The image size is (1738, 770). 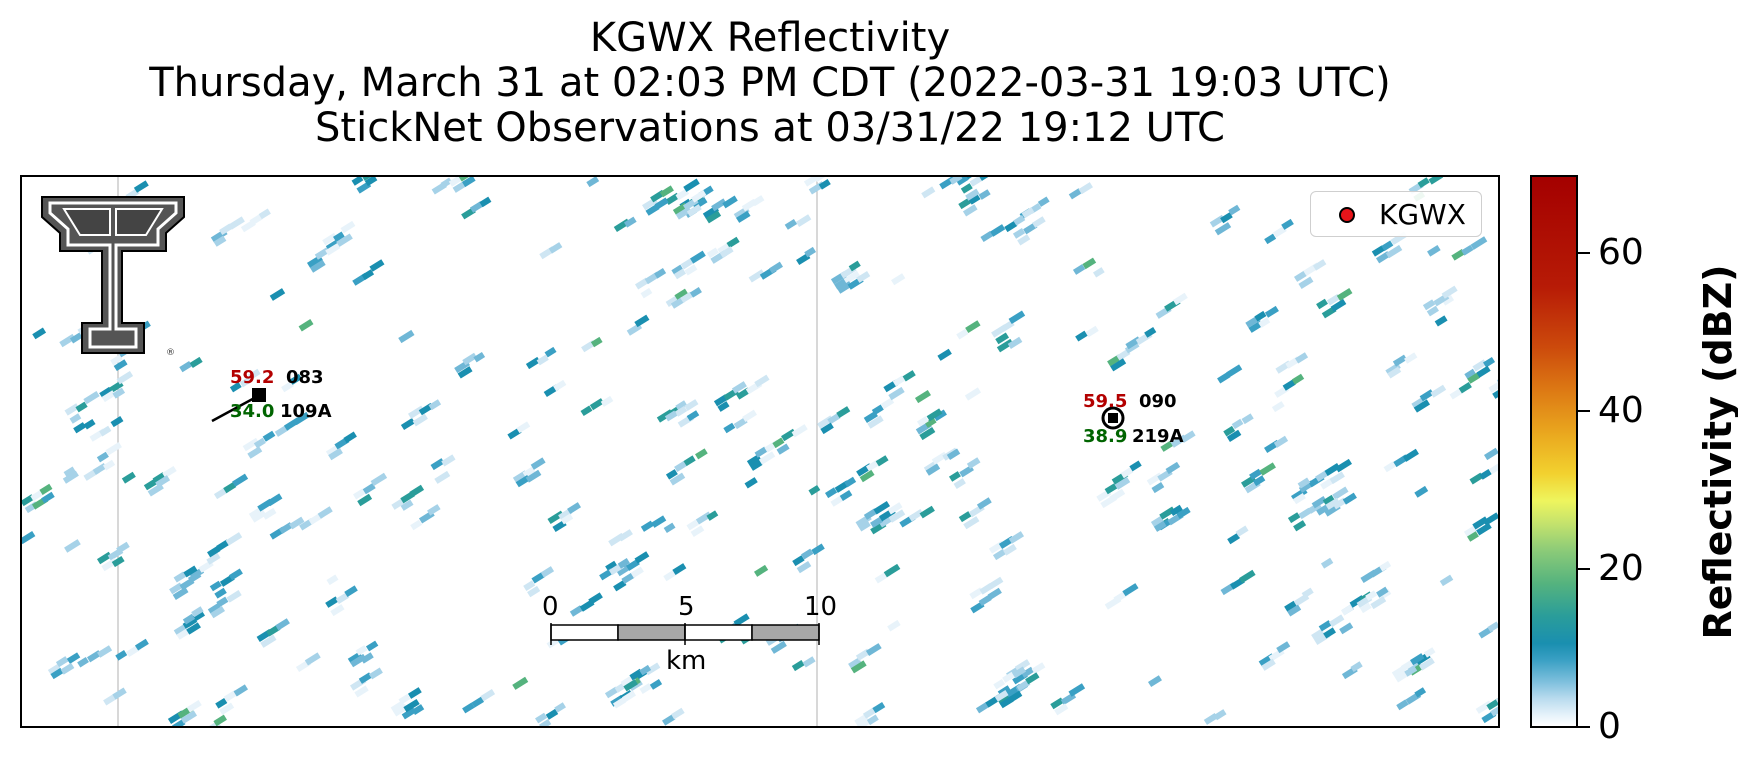 I want to click on station-temperature: 59.5, so click(x=1105, y=401).